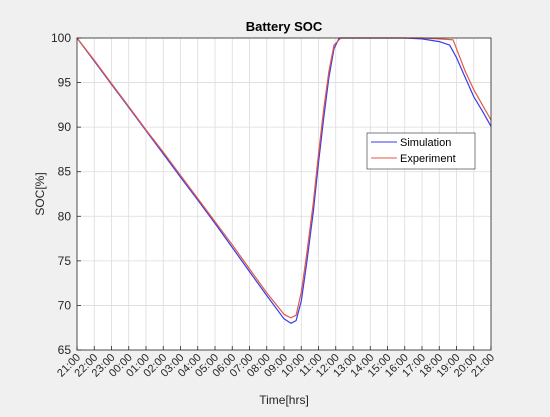 The image size is (550, 417). I want to click on x-axis-label: Time[hrs], so click(284, 400).